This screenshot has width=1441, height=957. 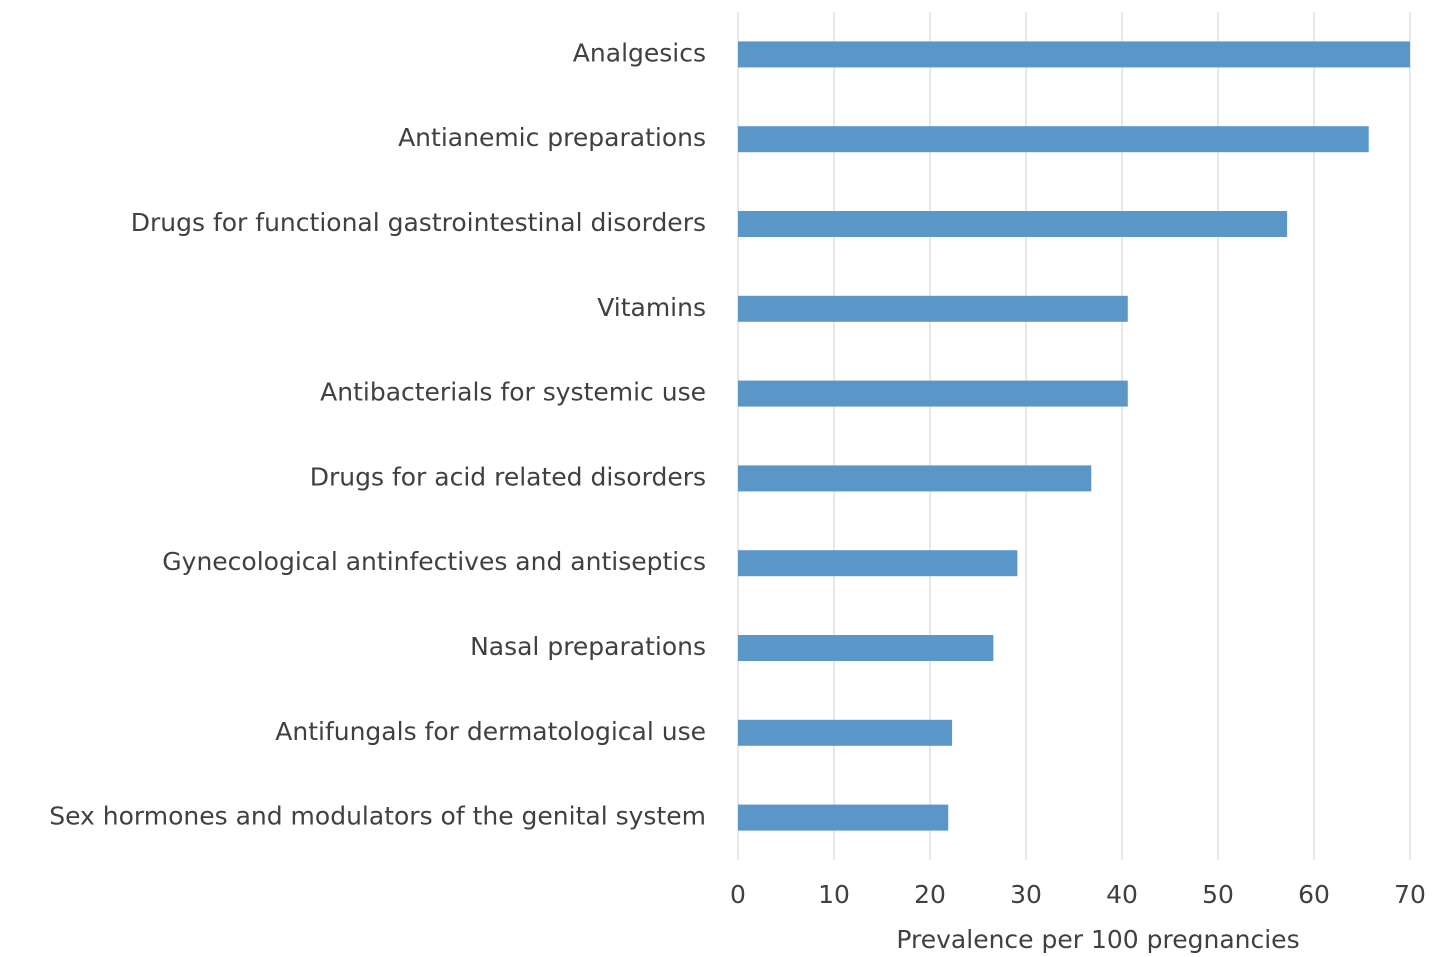 I want to click on x-tick-label: 70, so click(x=1410, y=894).